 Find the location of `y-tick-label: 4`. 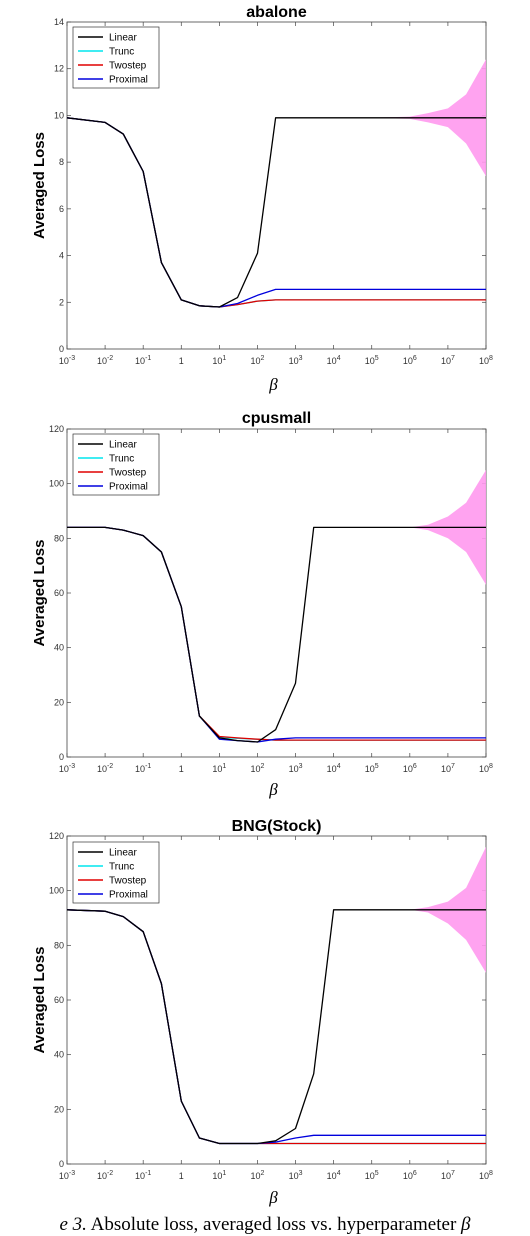

y-tick-label: 4 is located at coordinates (61, 256).